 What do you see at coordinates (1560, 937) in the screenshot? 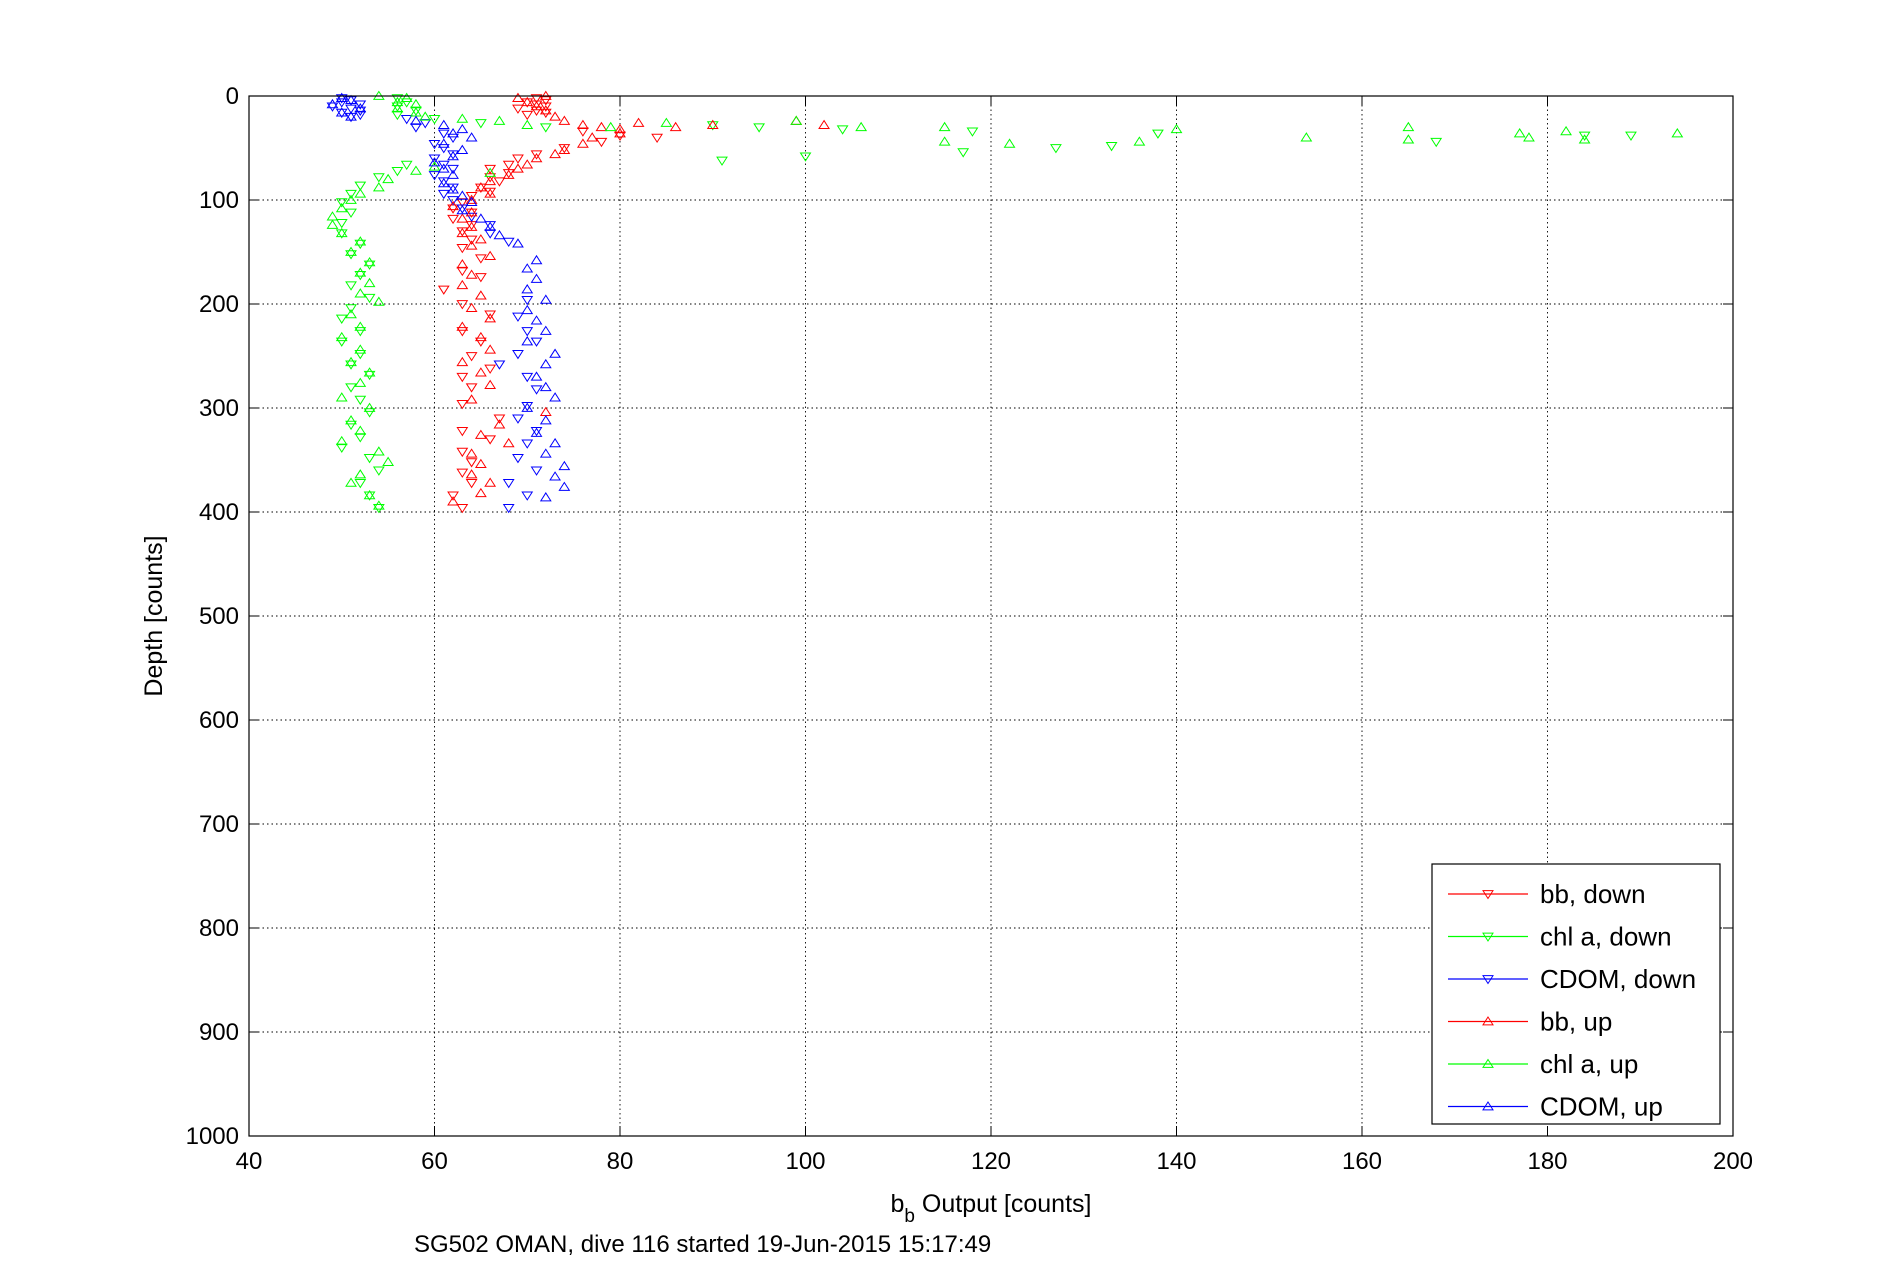
I see `legend-item: chl a, down` at bounding box center [1560, 937].